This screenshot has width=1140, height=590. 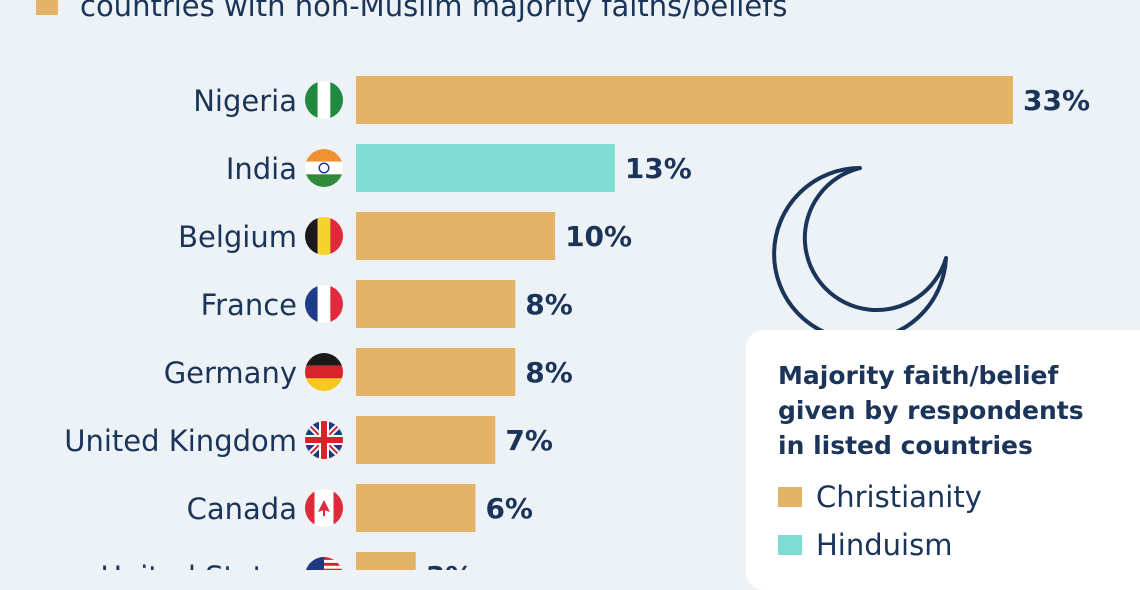 What do you see at coordinates (386, 561) in the screenshot?
I see `bar-united-states` at bounding box center [386, 561].